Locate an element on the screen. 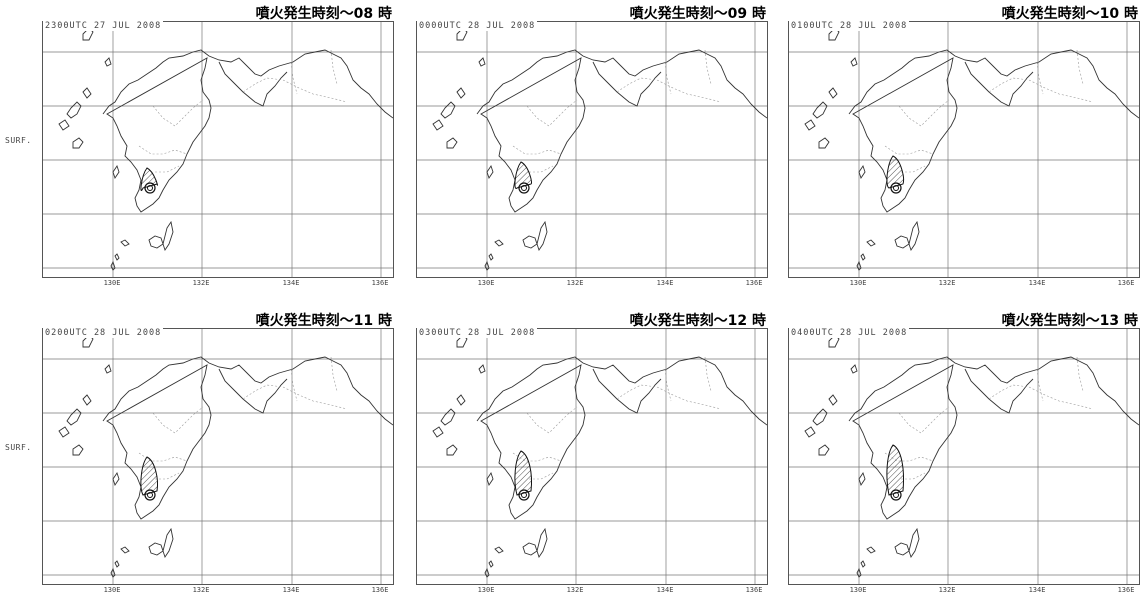  panel-title: 噴火発生時刻～12 時 is located at coordinates (697, 321).